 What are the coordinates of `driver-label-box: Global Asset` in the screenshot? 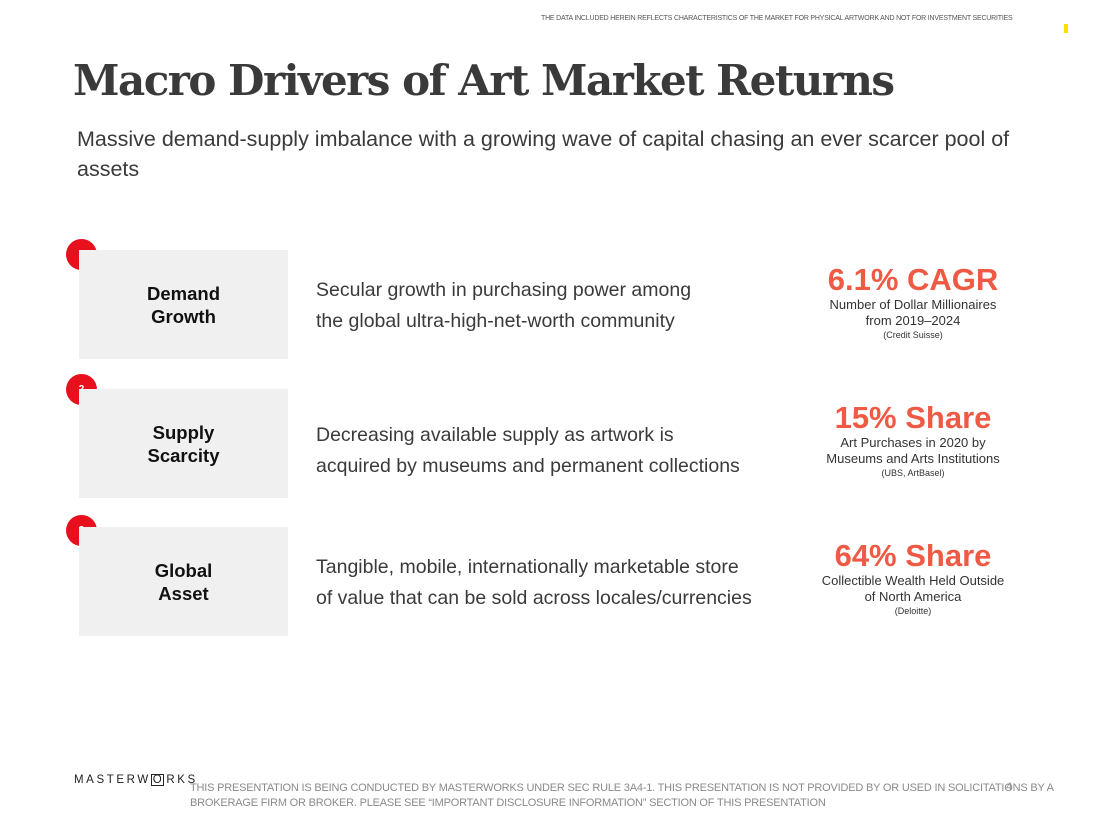 It's located at (183, 581).